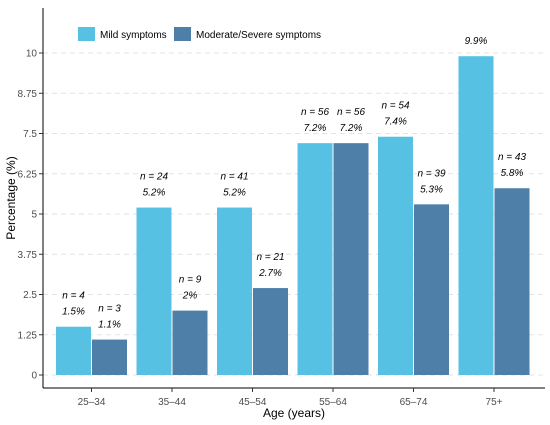 The height and width of the screenshot is (425, 550). I want to click on y-tick-label: 7.5, so click(30, 134).